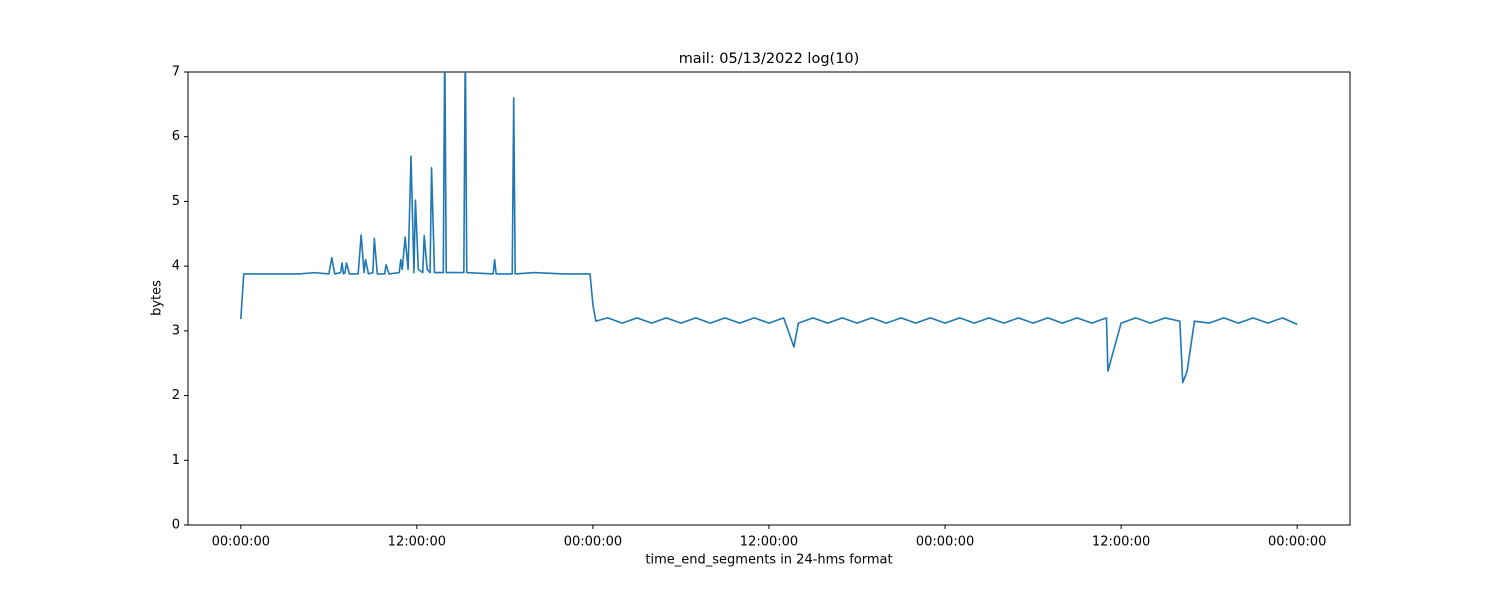 This screenshot has width=1500, height=600. Describe the element at coordinates (769, 59) in the screenshot. I see `chart-title: mail: 05/13/2022 log(10)` at that location.